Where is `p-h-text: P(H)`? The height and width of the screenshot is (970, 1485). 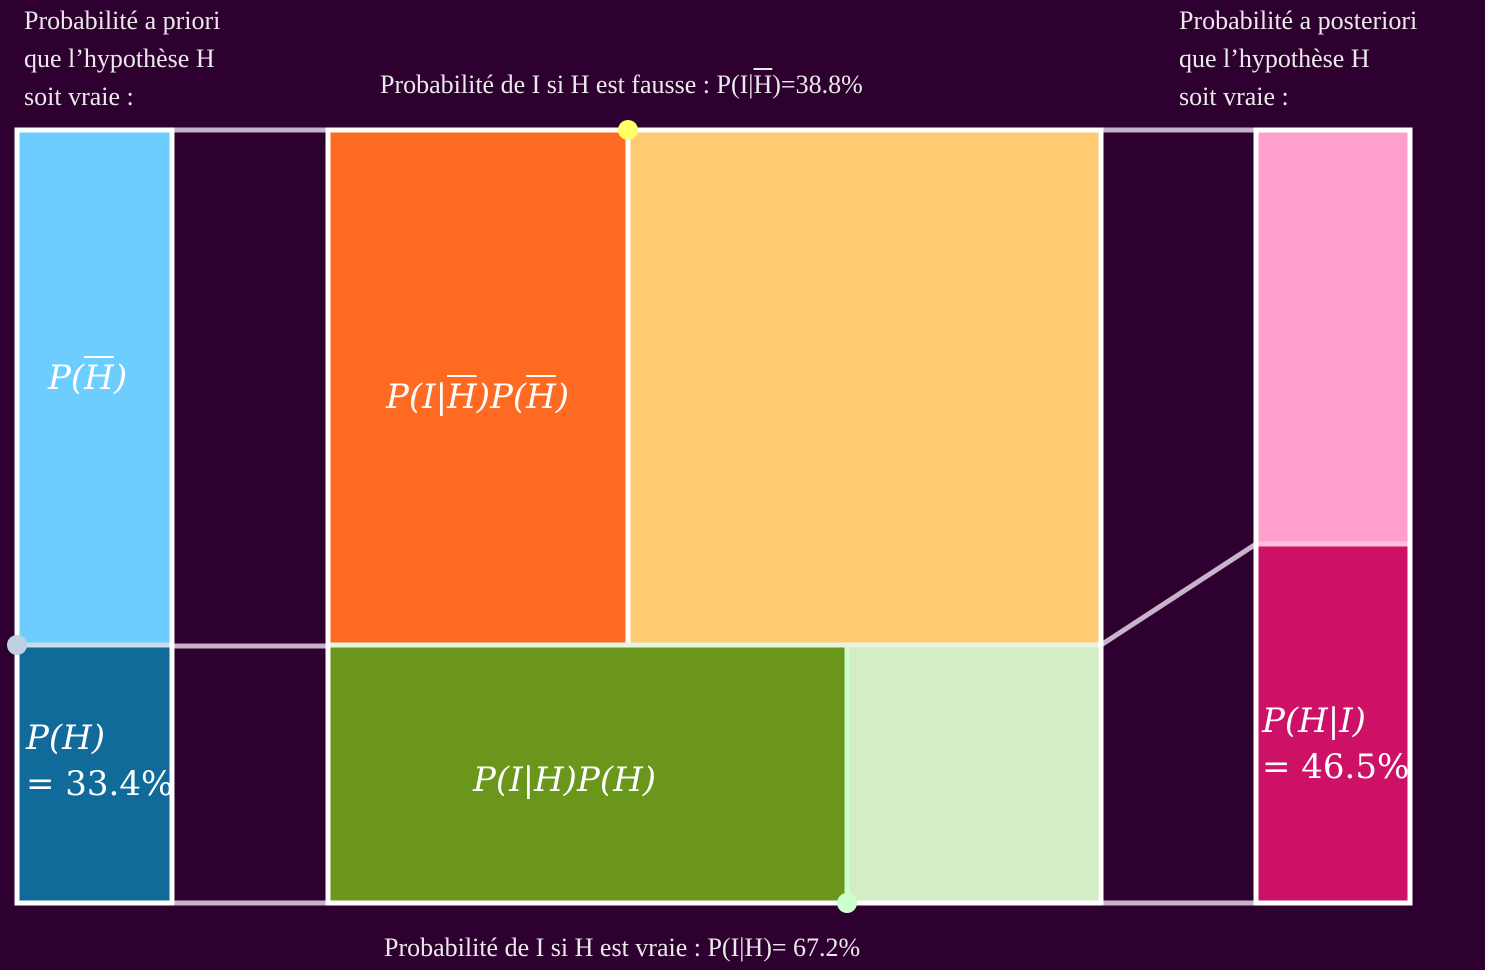 p-h-text: P(H) is located at coordinates (66, 738).